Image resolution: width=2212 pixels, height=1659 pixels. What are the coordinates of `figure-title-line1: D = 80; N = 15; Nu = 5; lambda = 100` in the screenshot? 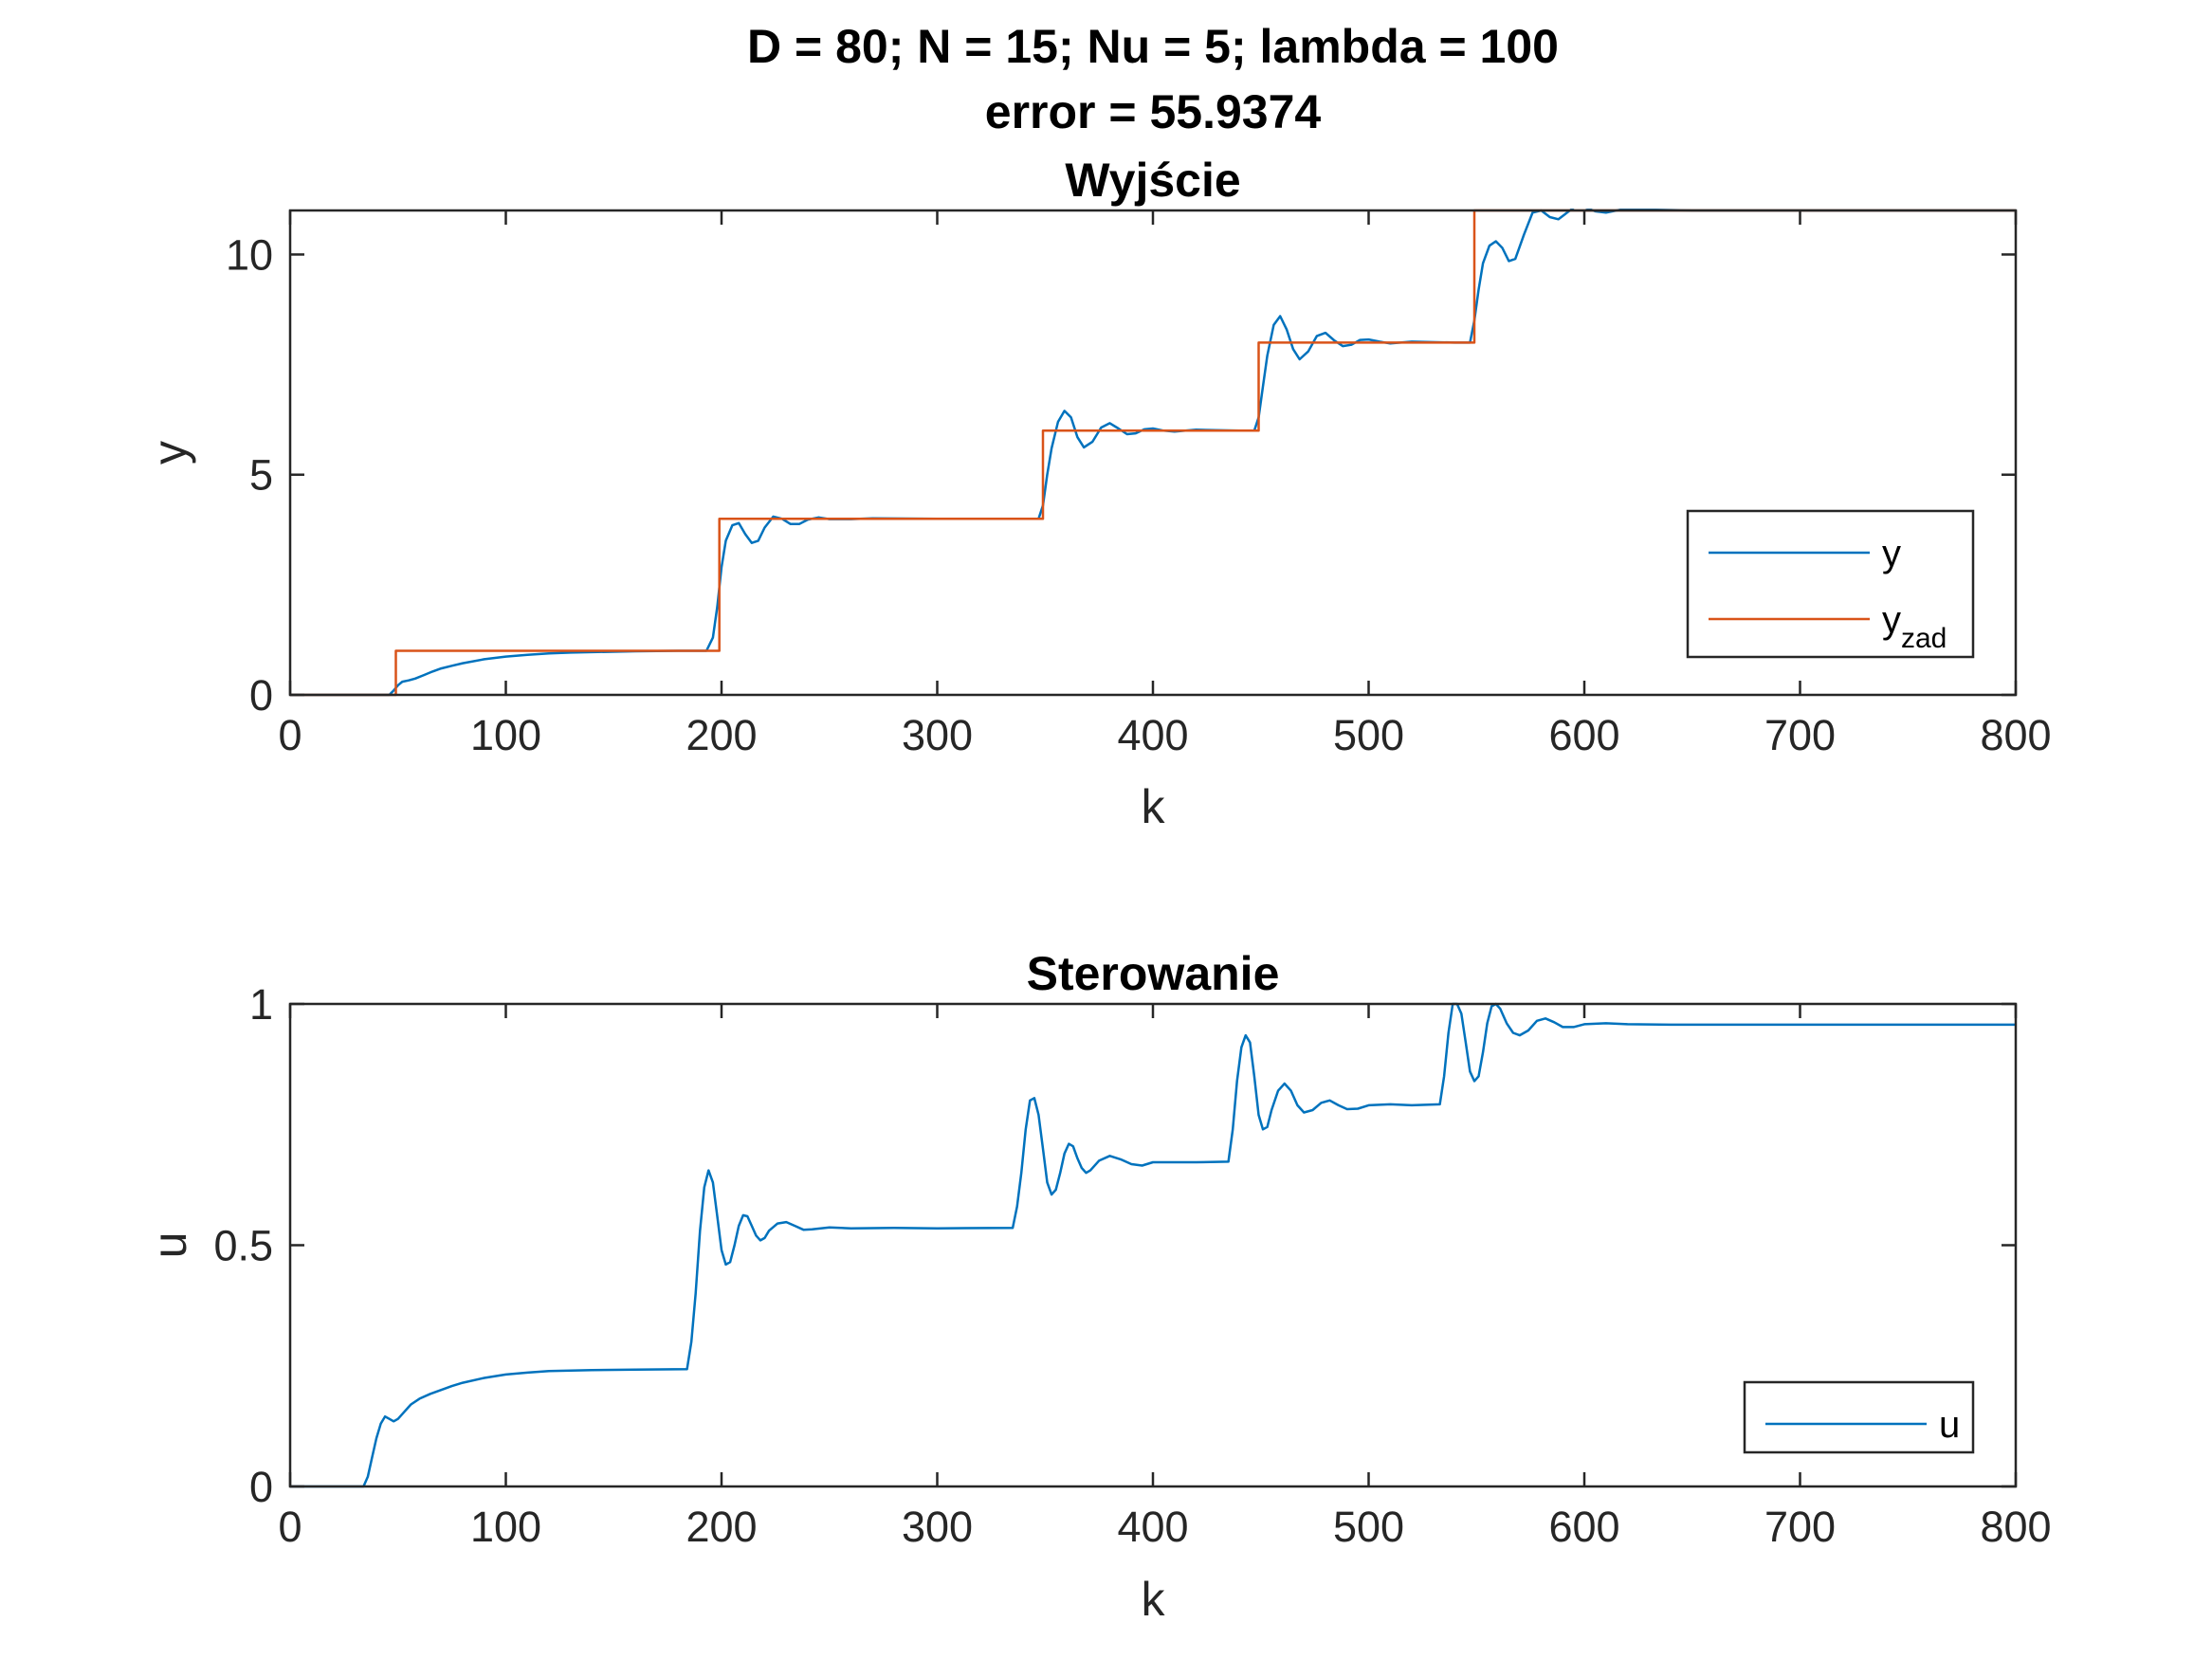 It's located at (1153, 46).